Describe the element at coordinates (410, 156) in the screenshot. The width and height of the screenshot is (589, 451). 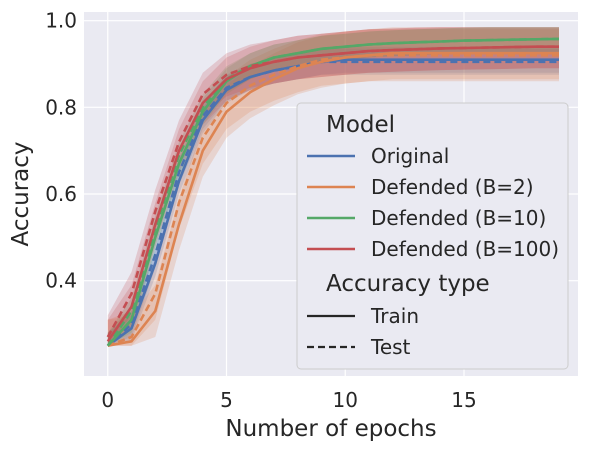
I see `legend-model-label: Original` at that location.